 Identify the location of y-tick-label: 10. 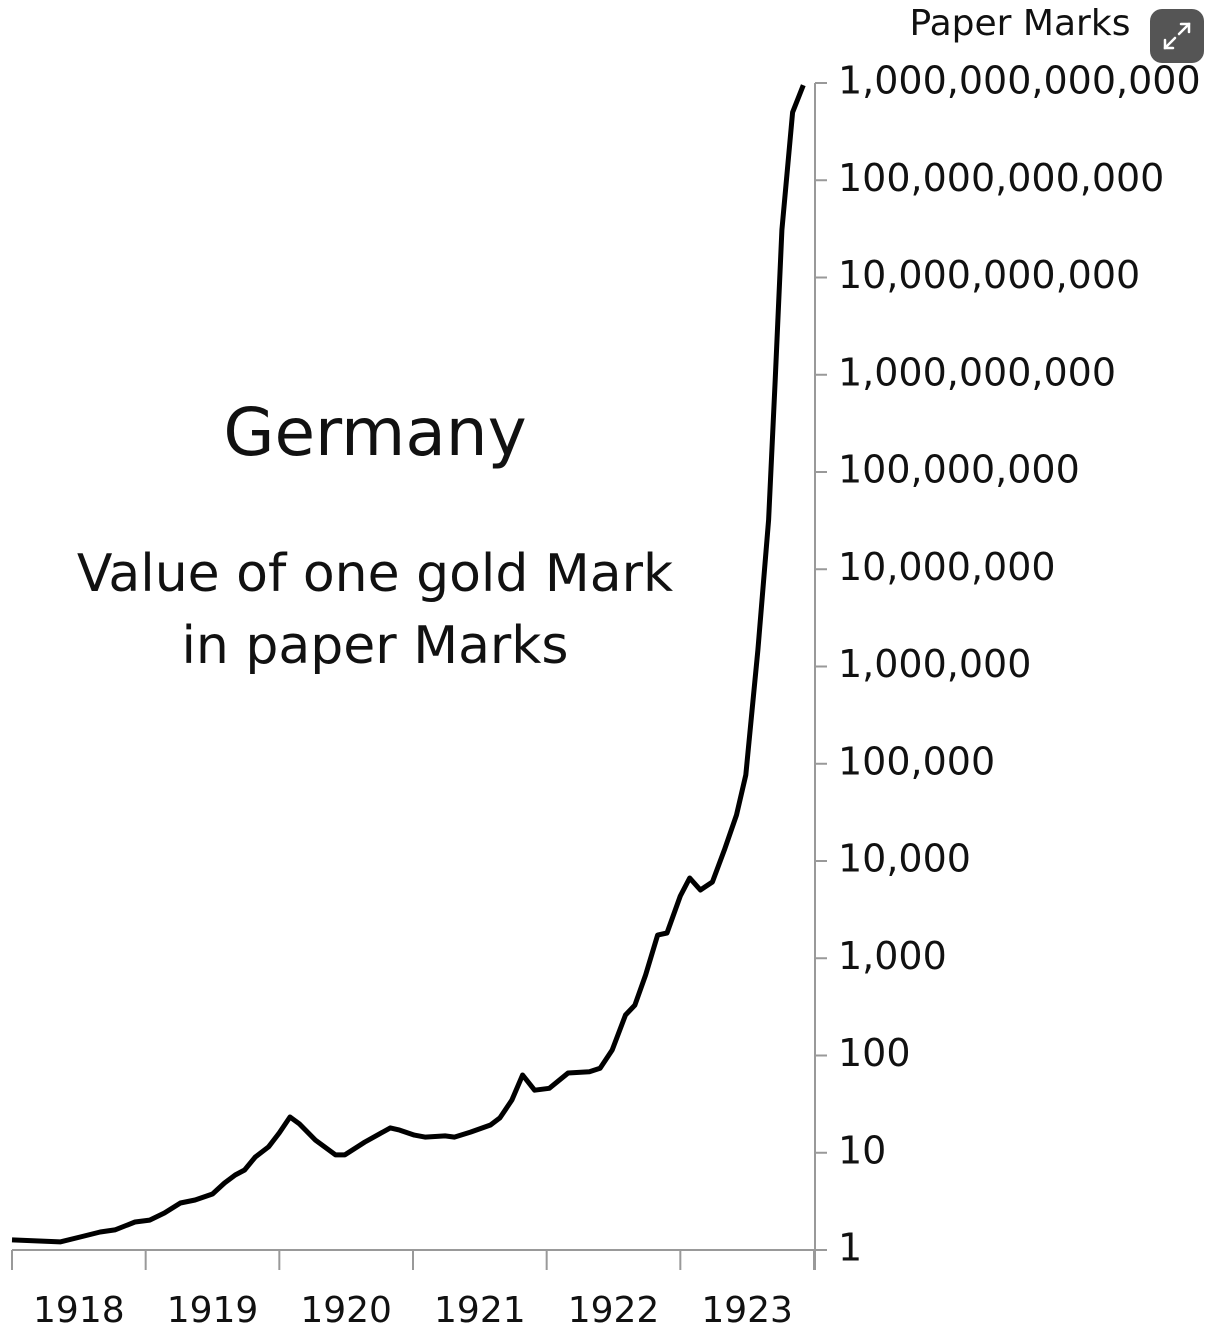
(862, 1150).